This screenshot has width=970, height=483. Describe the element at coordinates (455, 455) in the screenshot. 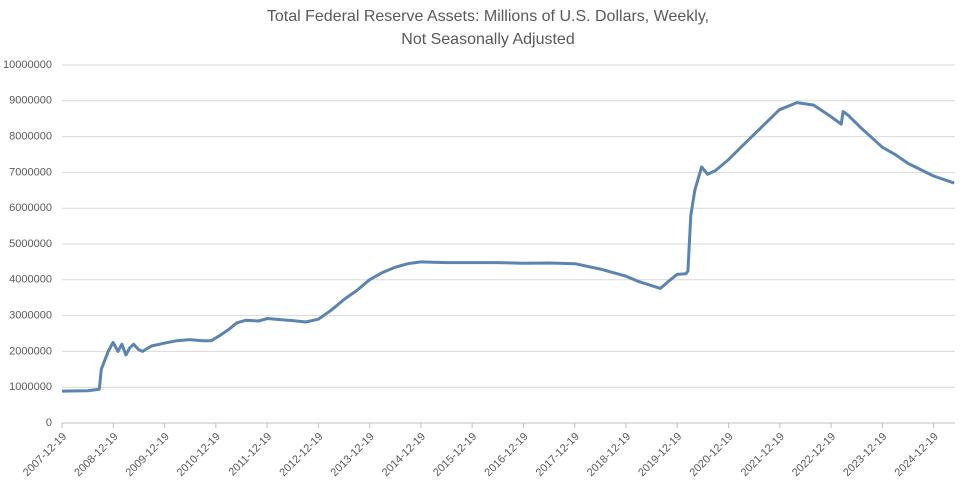

I see `x-tick-label: 2015-12-19` at that location.